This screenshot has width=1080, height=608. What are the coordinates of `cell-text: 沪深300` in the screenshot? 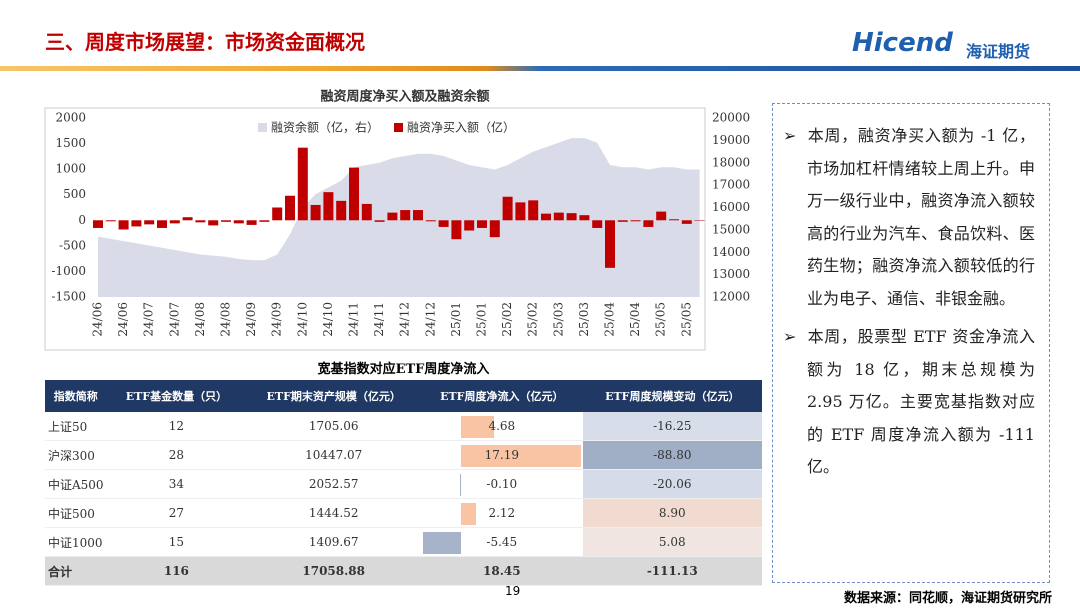 It's located at (71, 455).